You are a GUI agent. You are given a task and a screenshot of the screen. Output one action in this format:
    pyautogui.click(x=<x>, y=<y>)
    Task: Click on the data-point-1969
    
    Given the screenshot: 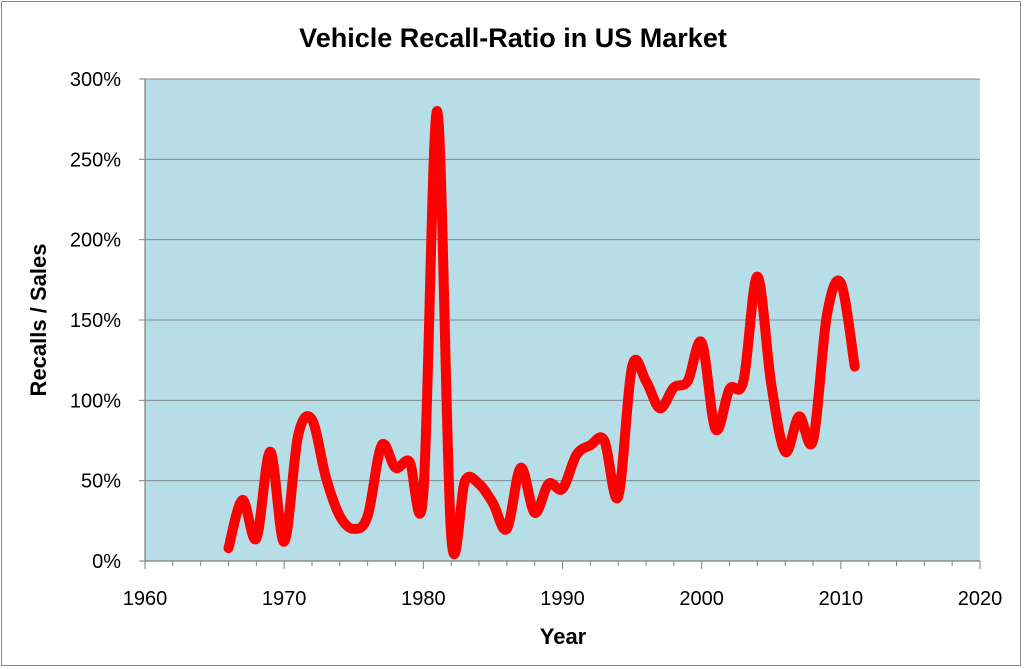 What is the action you would take?
    pyautogui.click(x=270, y=452)
    